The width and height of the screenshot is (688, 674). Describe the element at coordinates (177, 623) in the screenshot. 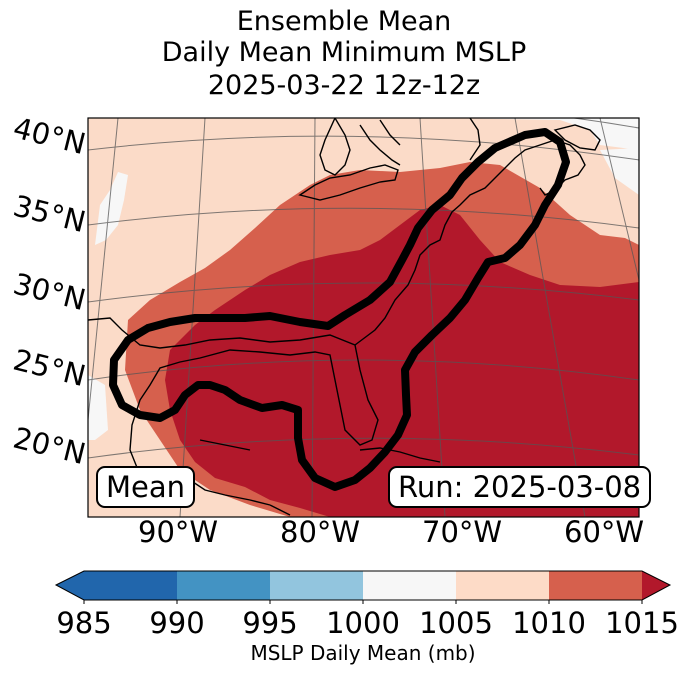

I see `colorbar-tick-990: 990` at that location.